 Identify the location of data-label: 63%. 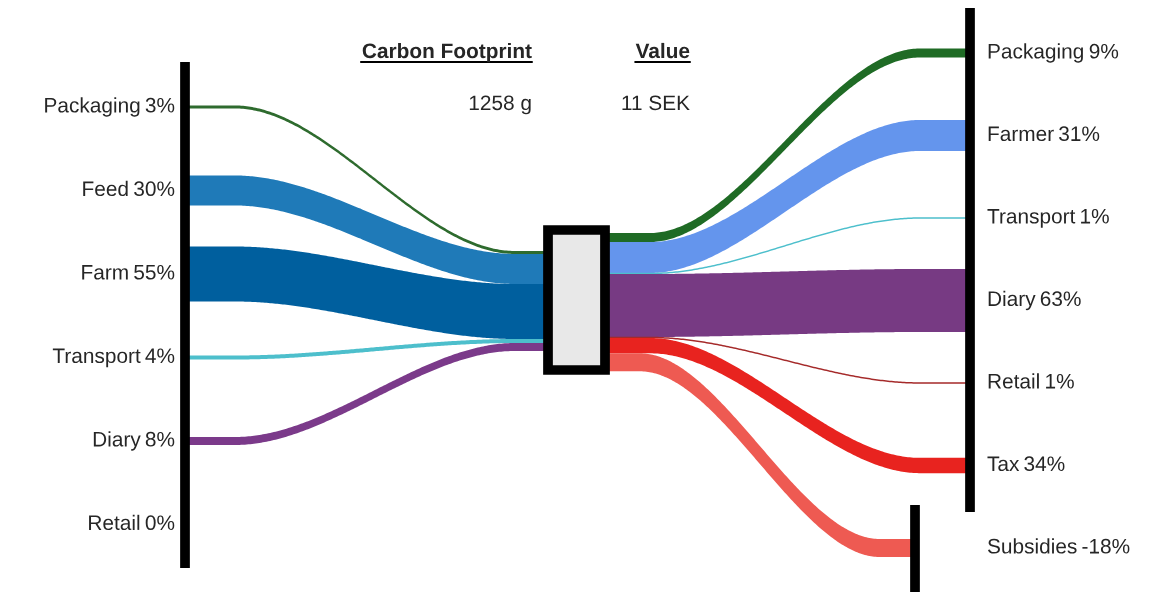
(1060, 299).